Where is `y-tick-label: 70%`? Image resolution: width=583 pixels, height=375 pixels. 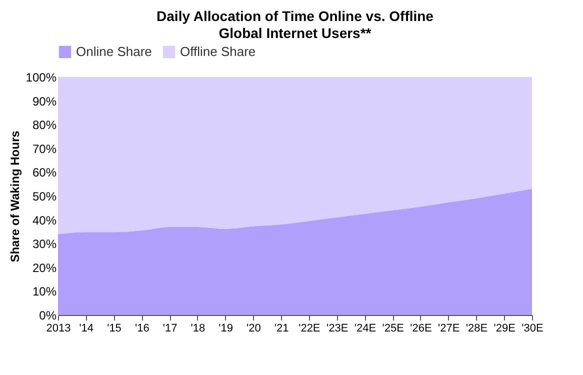
y-tick-label: 70% is located at coordinates (44, 149).